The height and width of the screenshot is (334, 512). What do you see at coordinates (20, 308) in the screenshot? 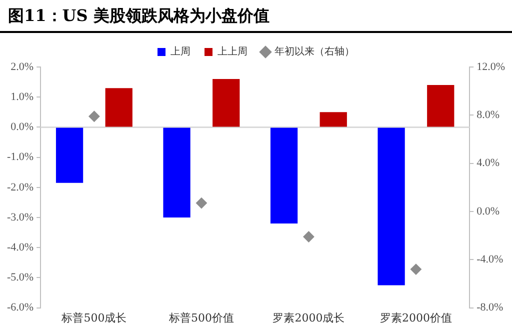
I see `y-tick-label: -6.0%` at bounding box center [20, 308].